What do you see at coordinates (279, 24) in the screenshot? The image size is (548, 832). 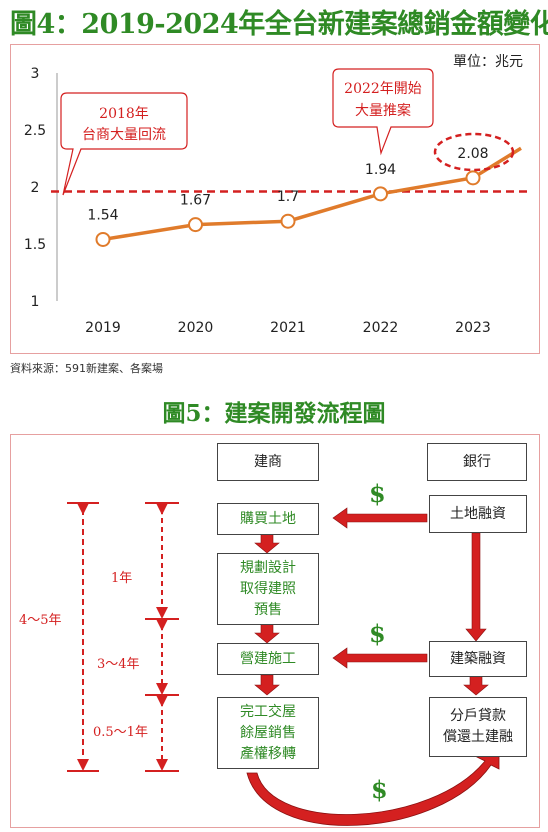 I see `figure4-title: 圖4：2019-2024年全台新建案總銷金額變化` at bounding box center [279, 24].